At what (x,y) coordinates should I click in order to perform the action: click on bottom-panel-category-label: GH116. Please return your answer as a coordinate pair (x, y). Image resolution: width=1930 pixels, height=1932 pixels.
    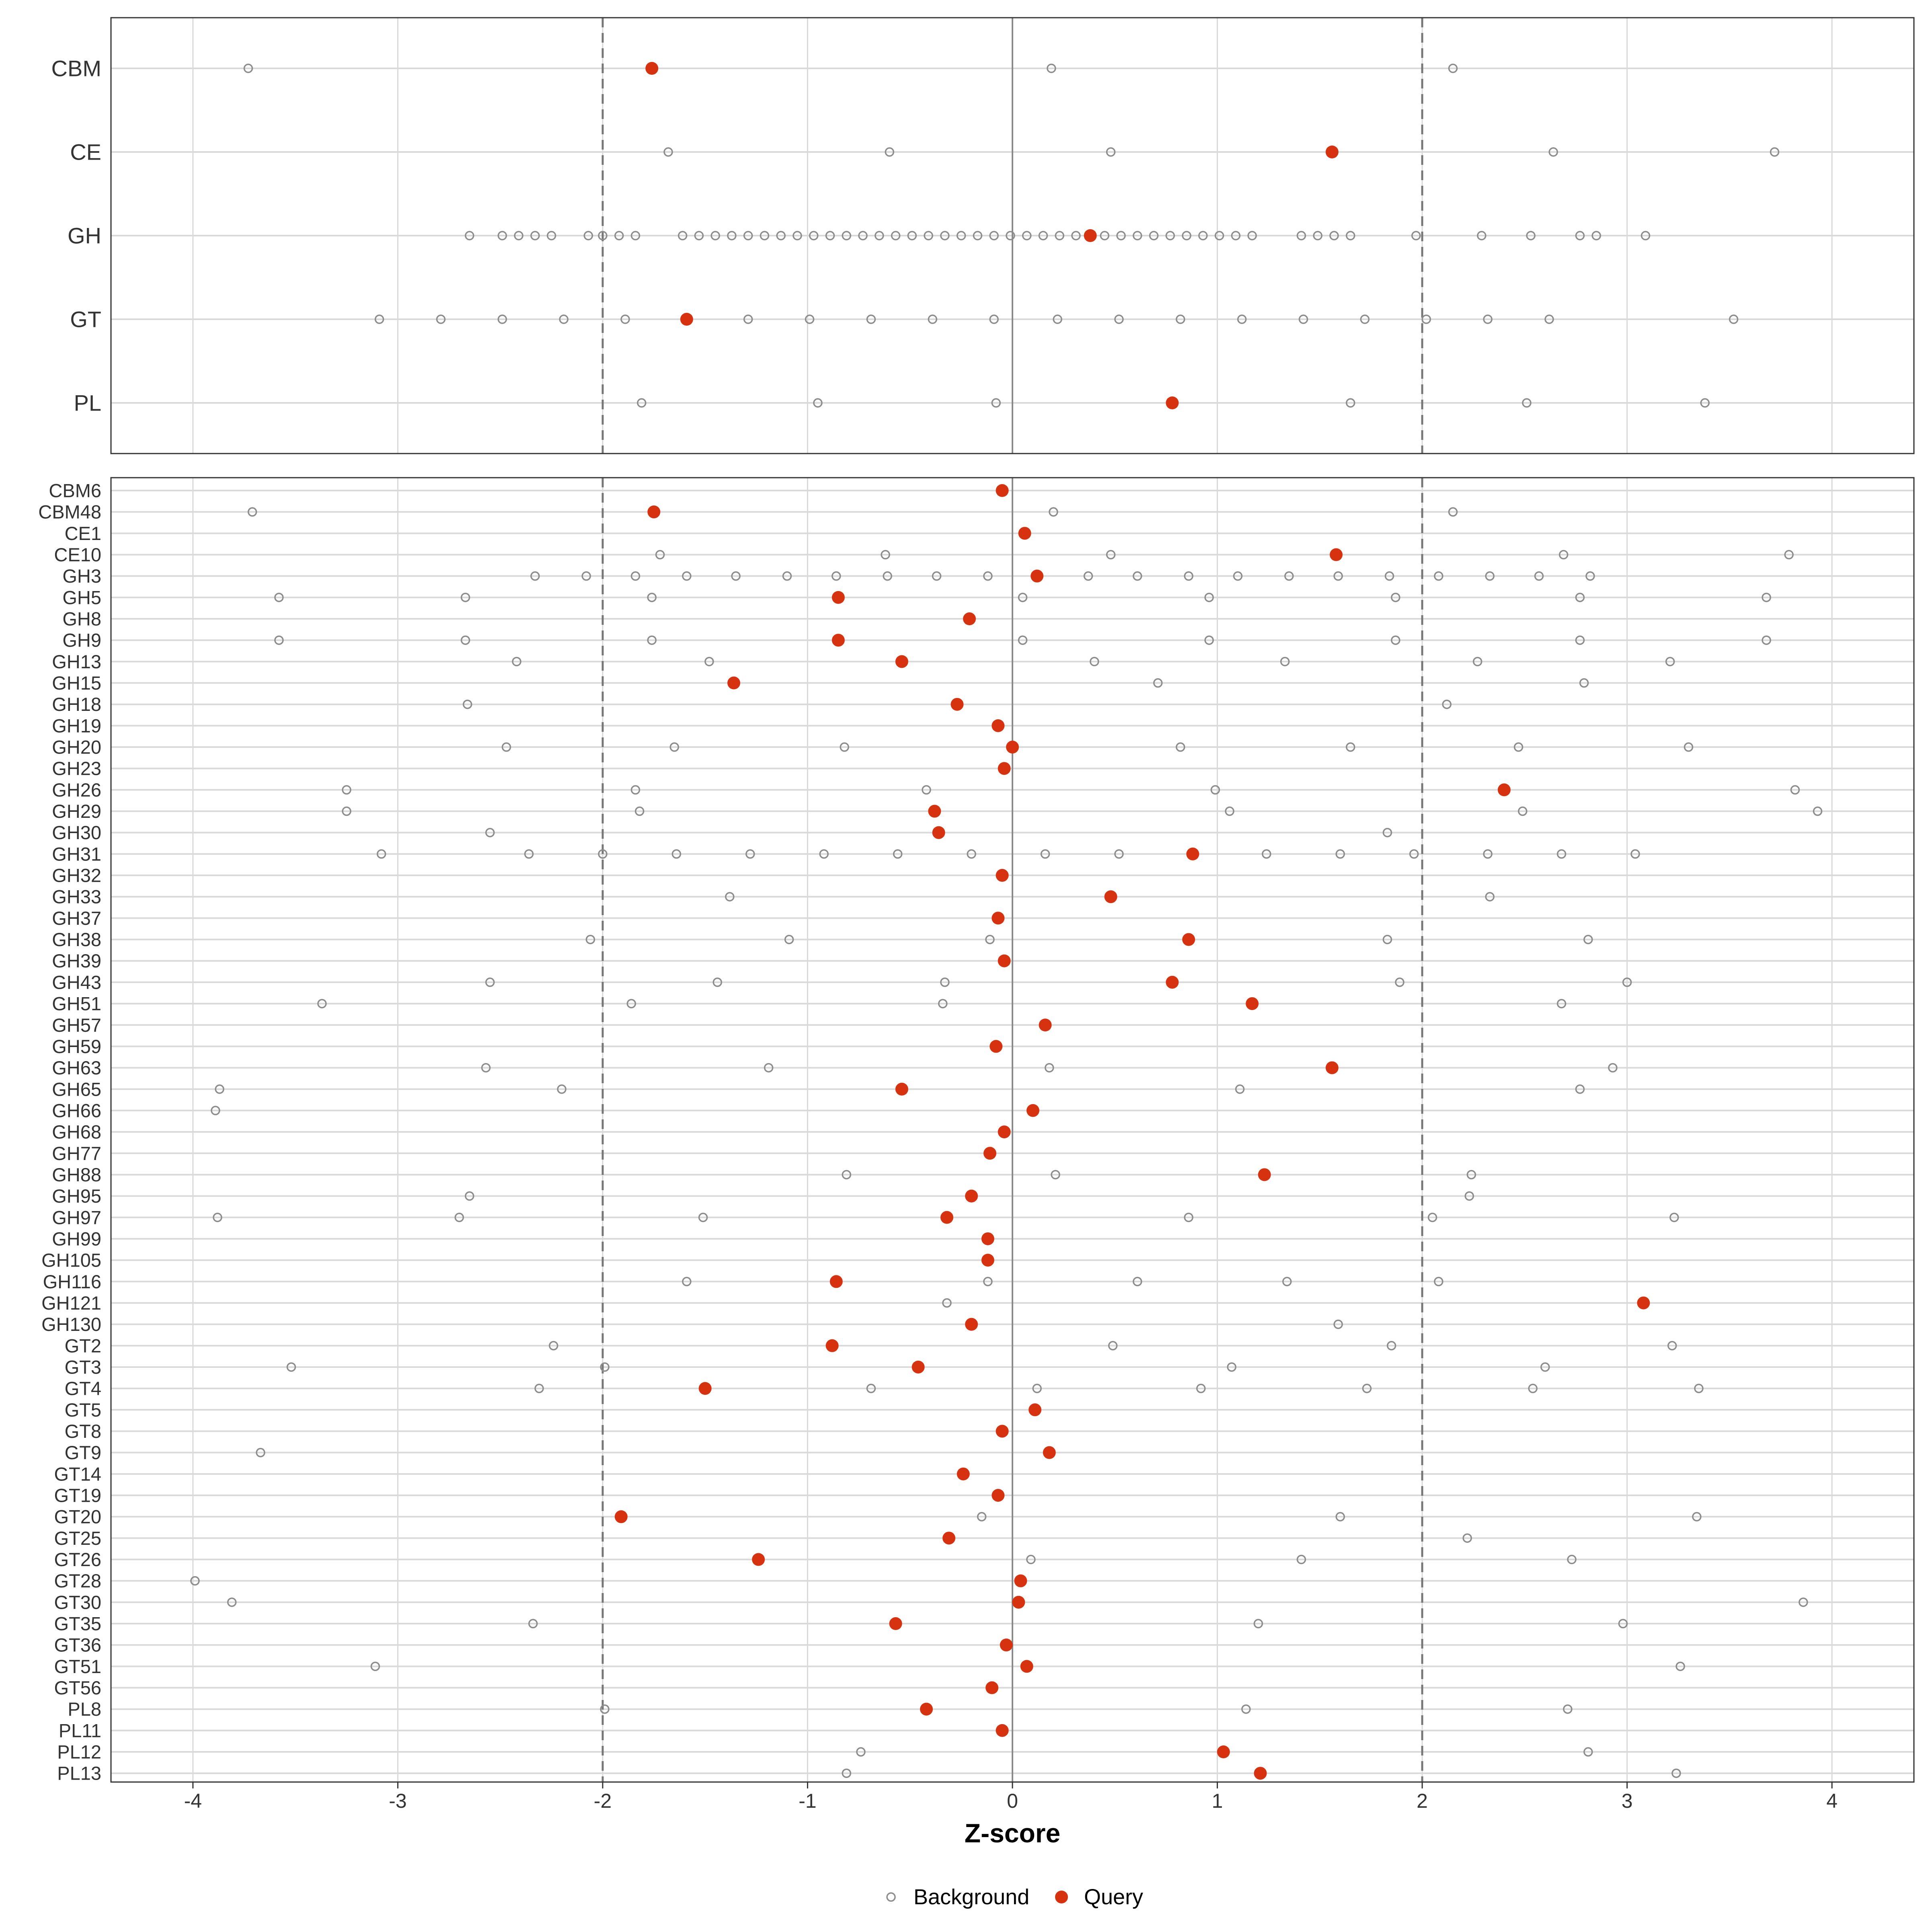
    Looking at the image, I should click on (72, 1281).